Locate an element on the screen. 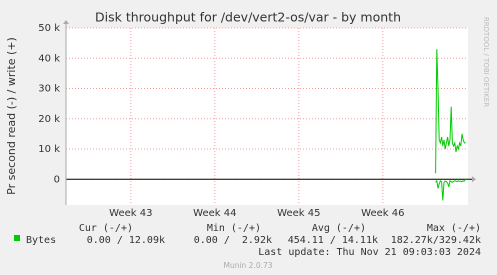 The image size is (497, 275). legend-header: Min (-/+) is located at coordinates (234, 228).